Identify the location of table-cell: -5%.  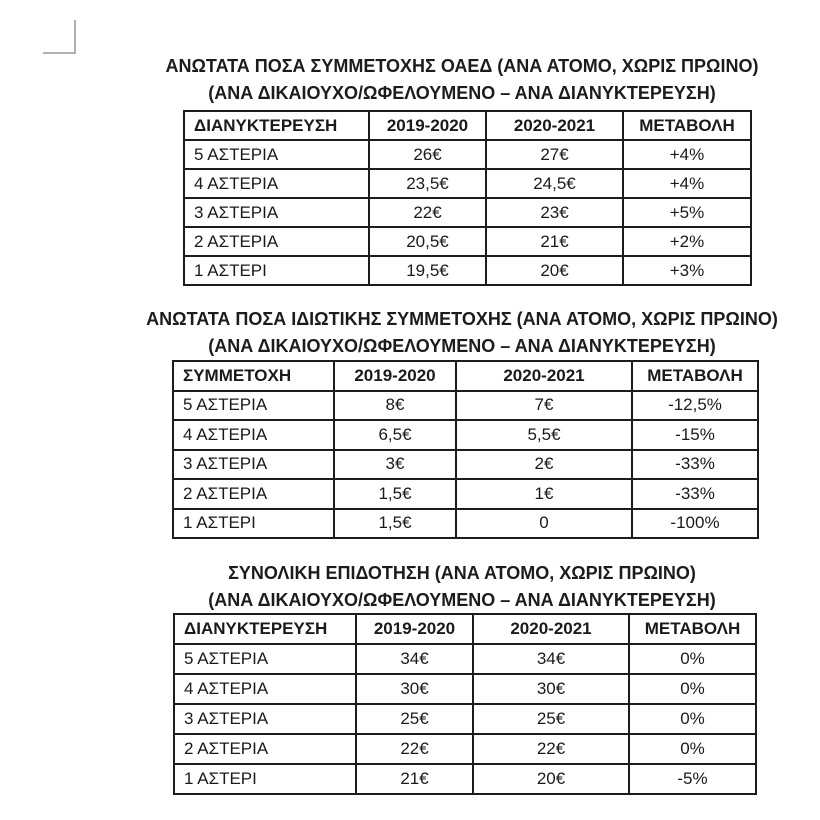
(692, 779).